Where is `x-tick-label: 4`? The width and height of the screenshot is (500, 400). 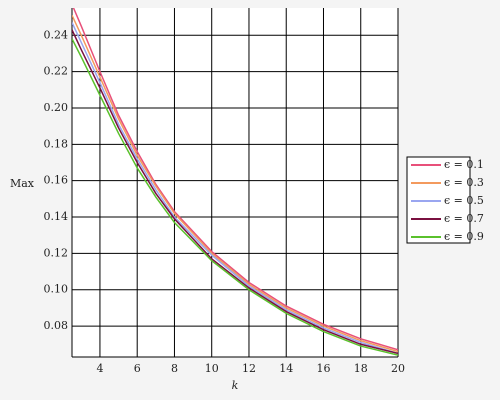 x-tick-label: 4 is located at coordinates (99, 368).